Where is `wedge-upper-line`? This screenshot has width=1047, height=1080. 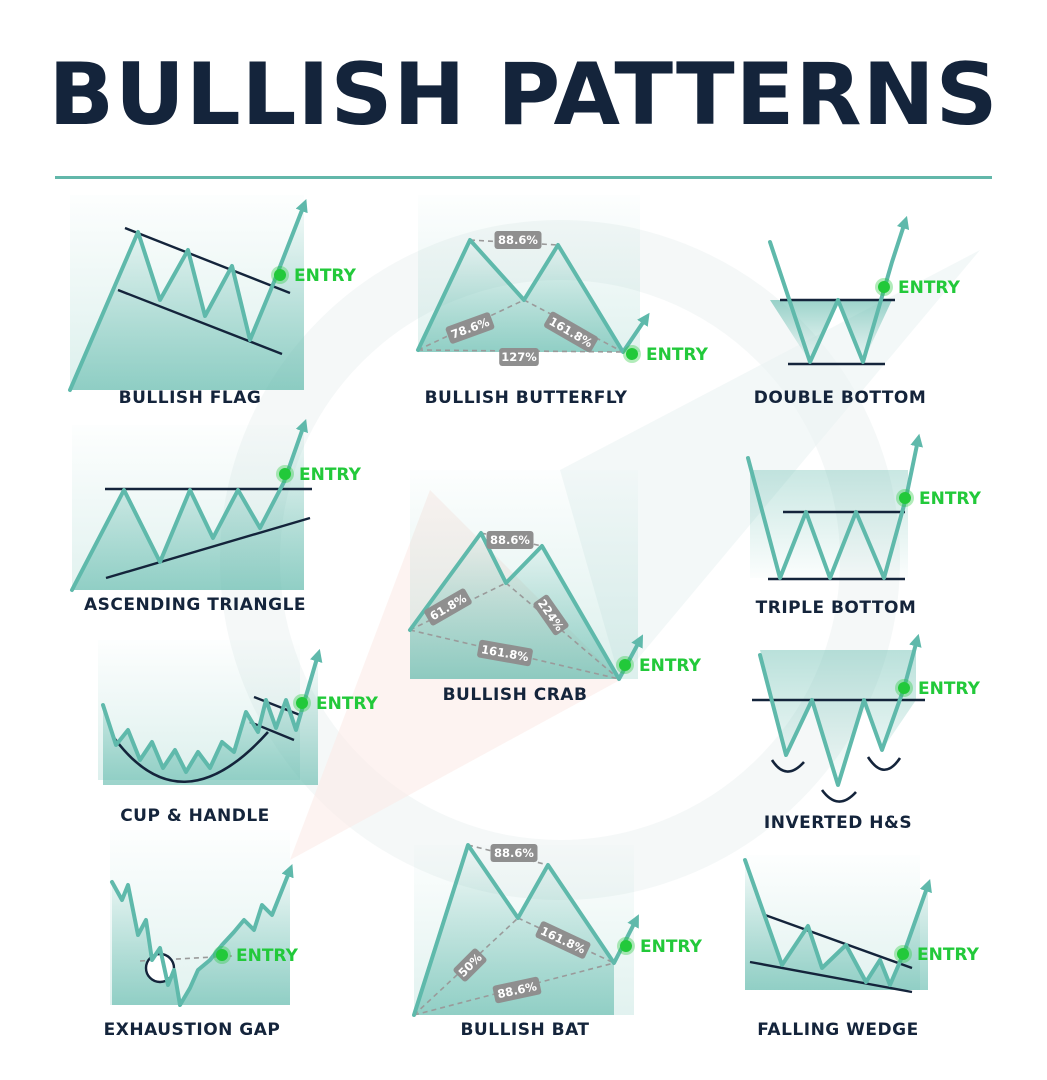
wedge-upper-line is located at coordinates (838, 941).